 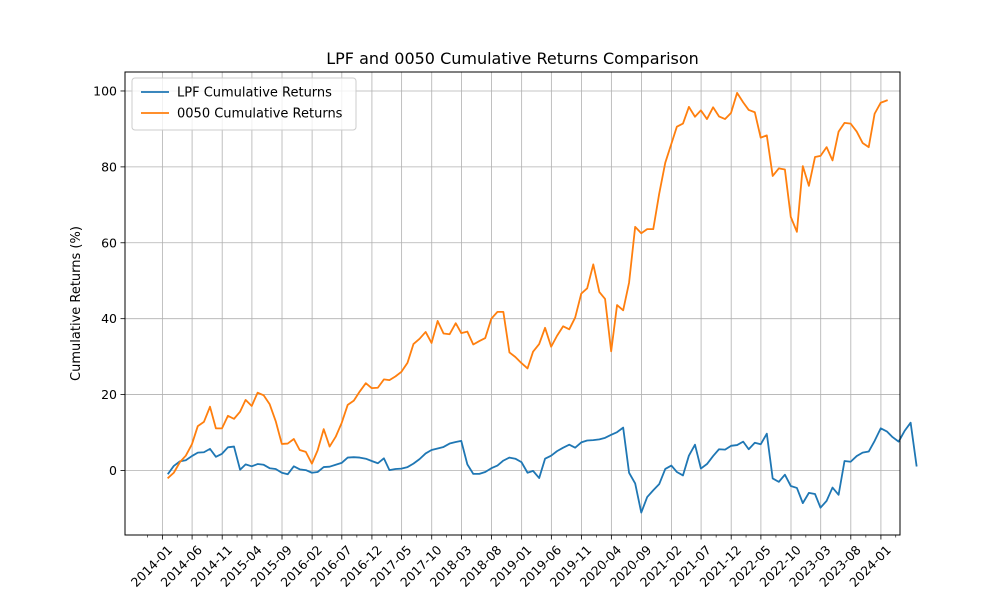 What do you see at coordinates (109, 394) in the screenshot?
I see `y-tick-label: 20` at bounding box center [109, 394].